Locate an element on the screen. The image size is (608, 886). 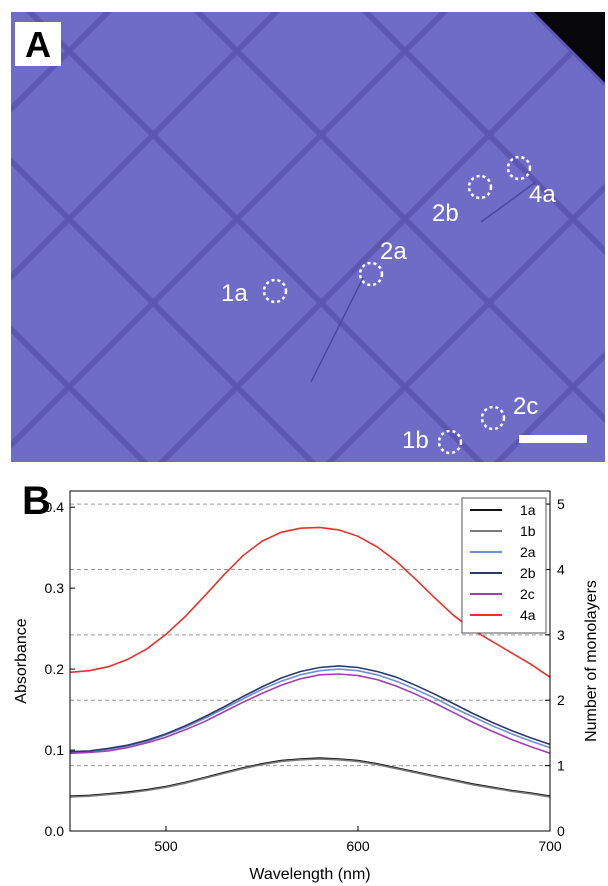
y-tick-label: 0.4 is located at coordinates (55, 507).